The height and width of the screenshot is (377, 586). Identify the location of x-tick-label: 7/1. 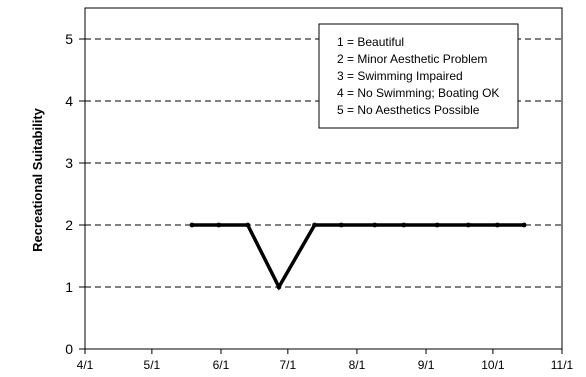
(287, 365).